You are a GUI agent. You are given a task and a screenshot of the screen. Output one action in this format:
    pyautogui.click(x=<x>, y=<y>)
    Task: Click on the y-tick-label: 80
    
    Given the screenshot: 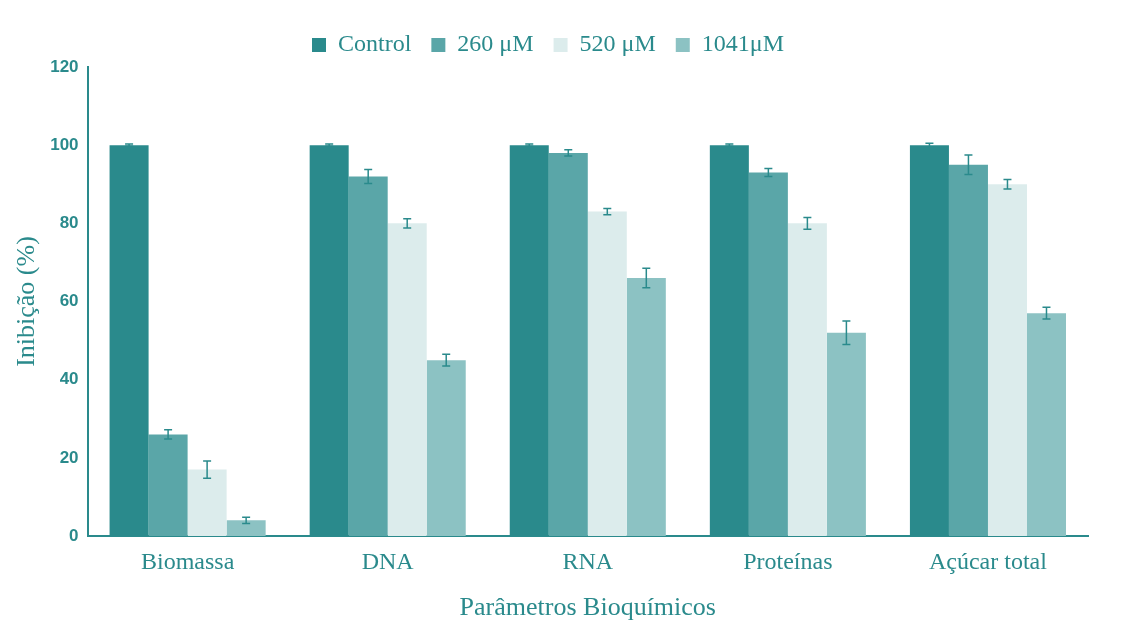 What is the action you would take?
    pyautogui.click(x=69, y=223)
    